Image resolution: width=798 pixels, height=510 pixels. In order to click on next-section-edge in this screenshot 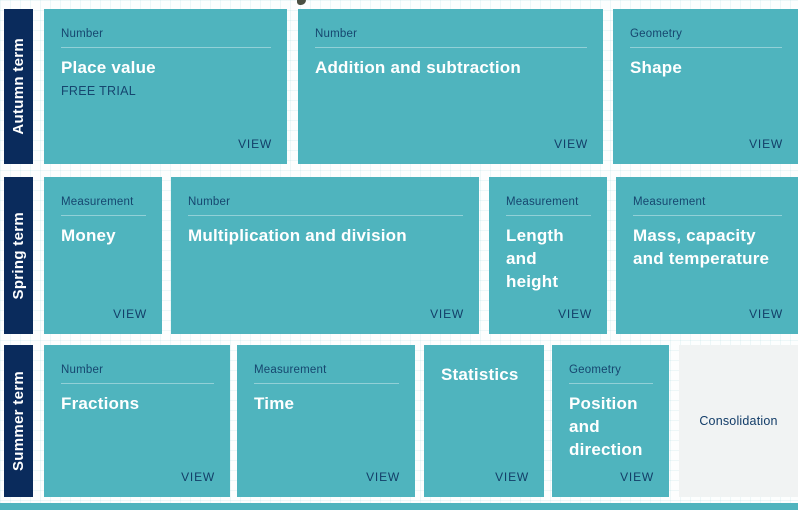, I will do `click(399, 506)`.